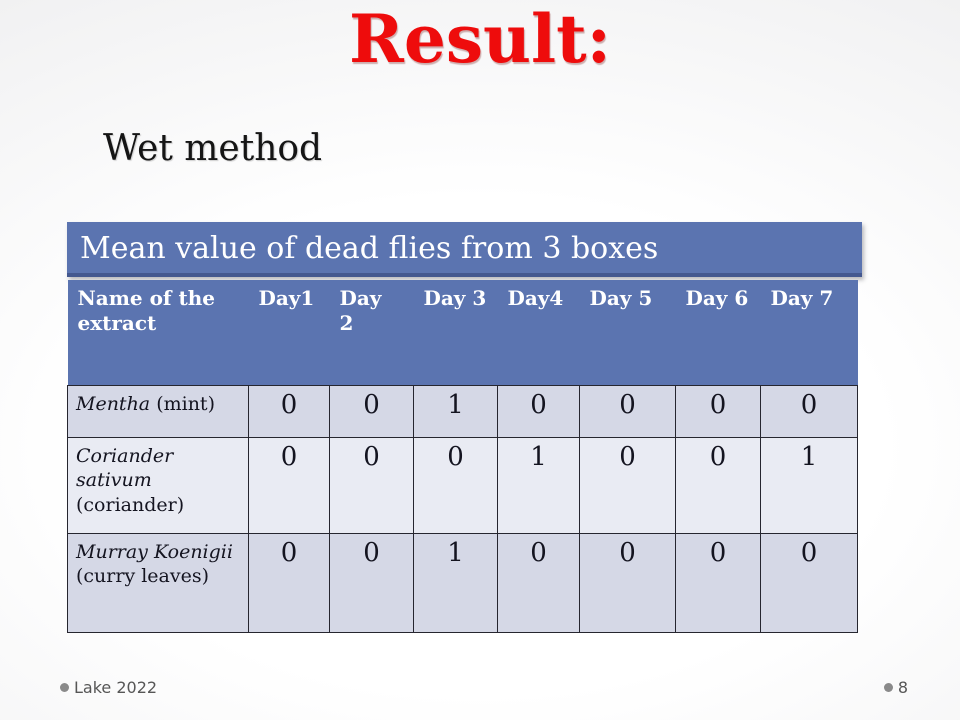  I want to click on extract-name: Mentha (mint), so click(158, 411).